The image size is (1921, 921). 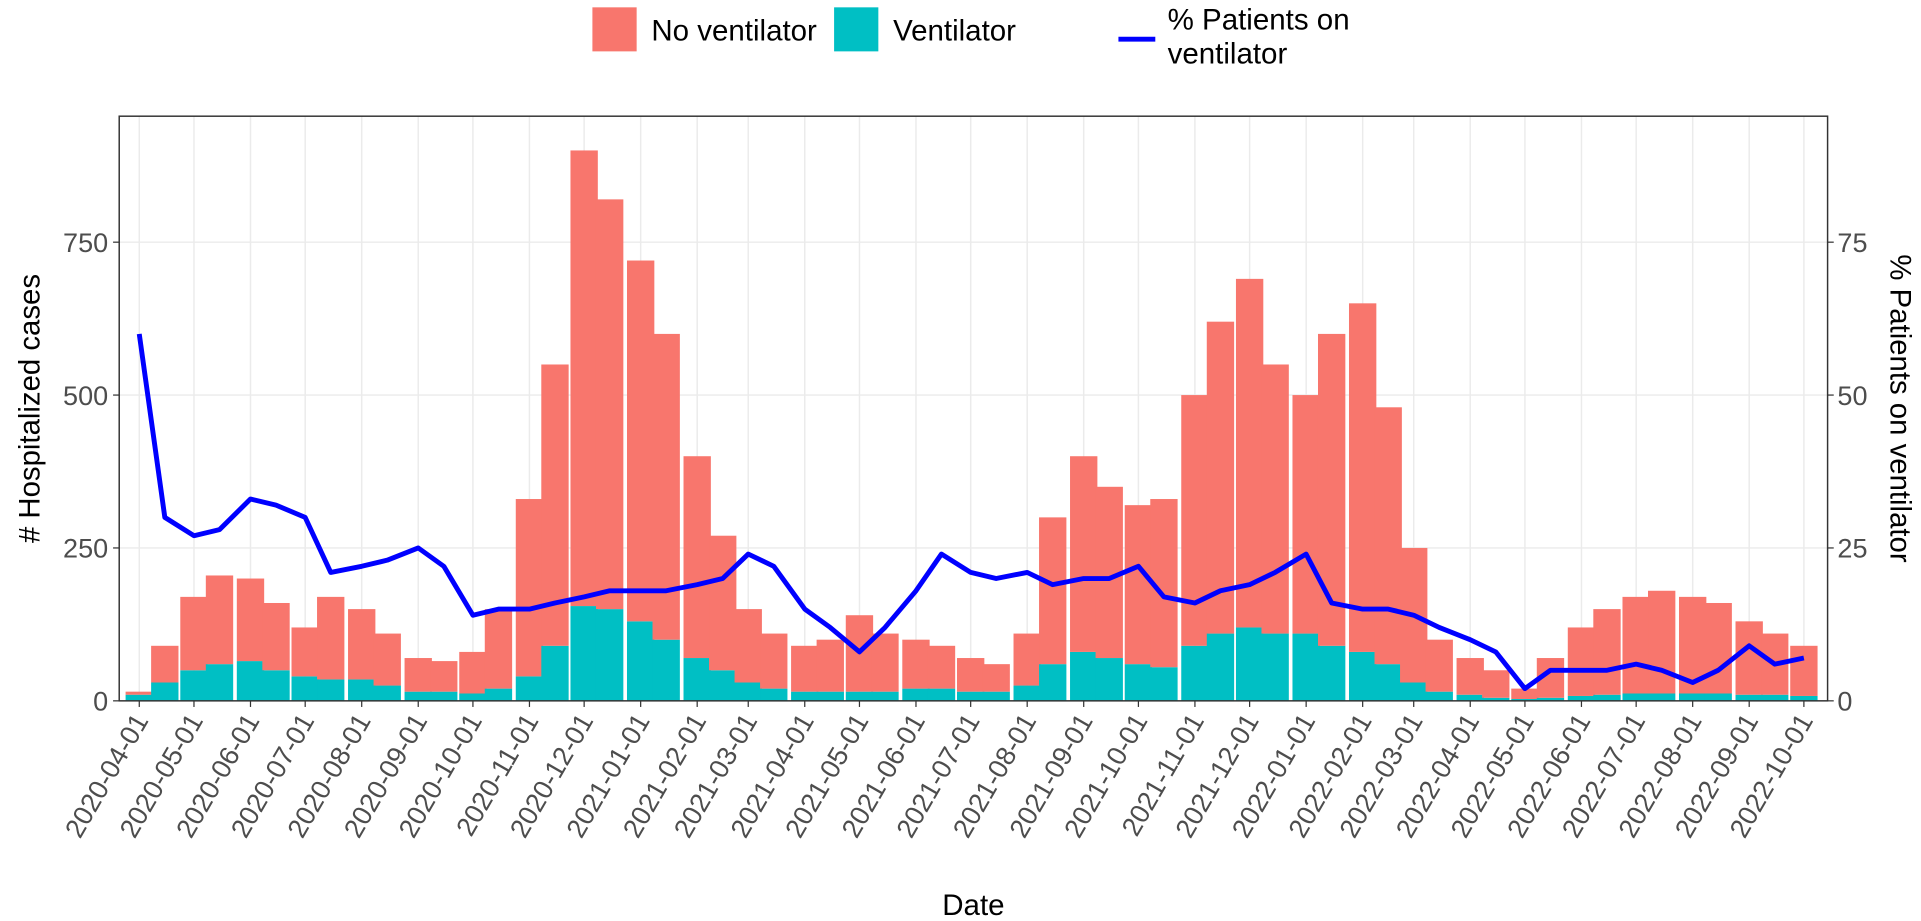 I want to click on y2-tick-label: 50, so click(x=1852, y=396).